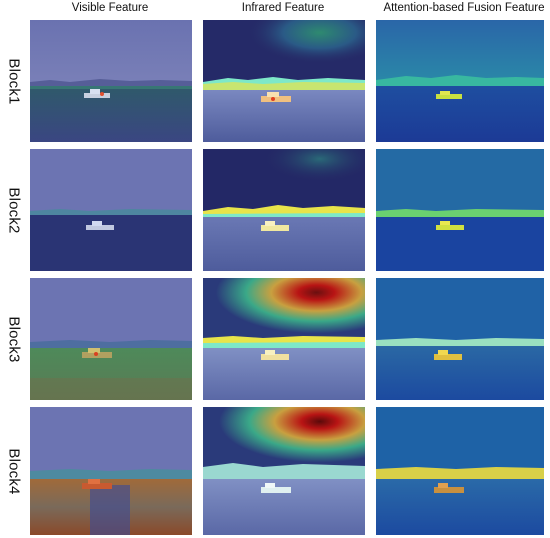 Image resolution: width=550 pixels, height=538 pixels. Describe the element at coordinates (460, 81) in the screenshot. I see `panel-block1-fusion` at that location.